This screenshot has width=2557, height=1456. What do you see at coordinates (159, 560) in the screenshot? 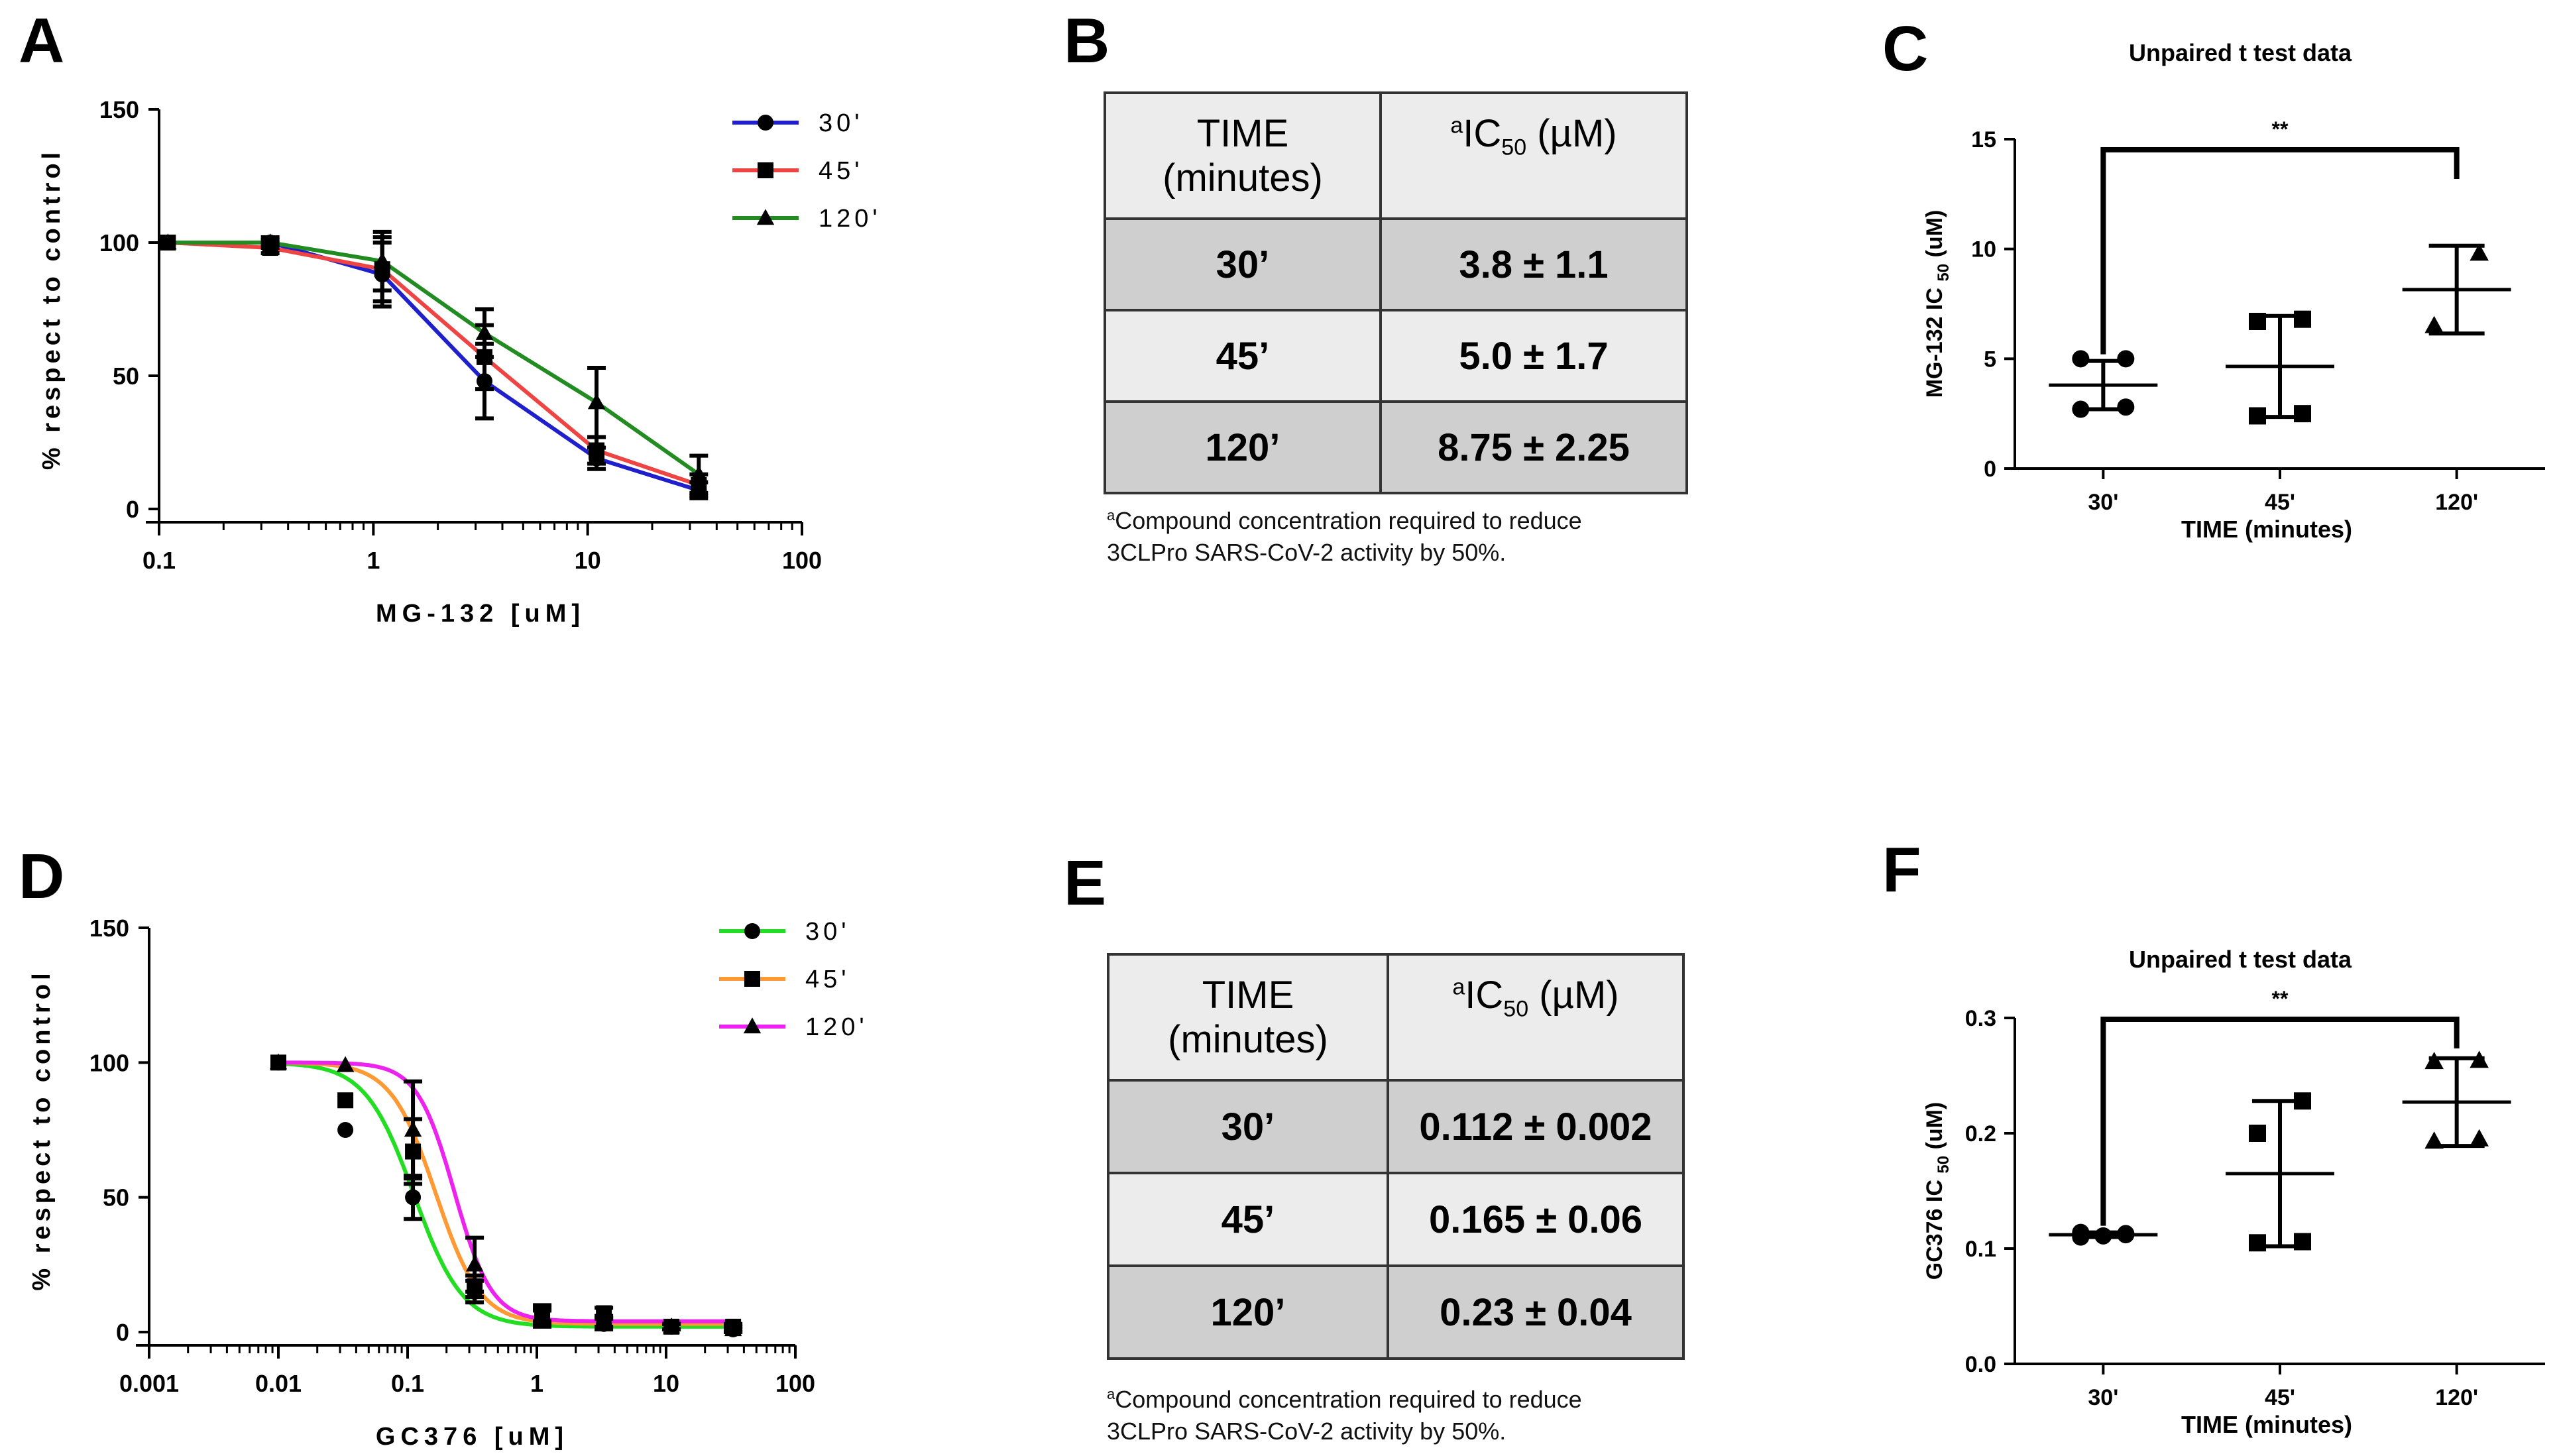
I see `x-tick-label: 0.1` at bounding box center [159, 560].